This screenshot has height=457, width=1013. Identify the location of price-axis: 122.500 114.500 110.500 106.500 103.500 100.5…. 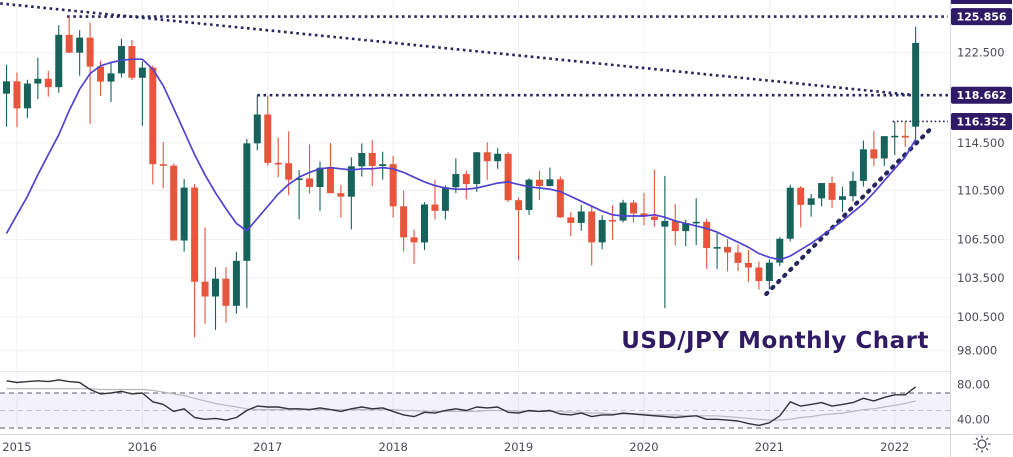
(981, 213).